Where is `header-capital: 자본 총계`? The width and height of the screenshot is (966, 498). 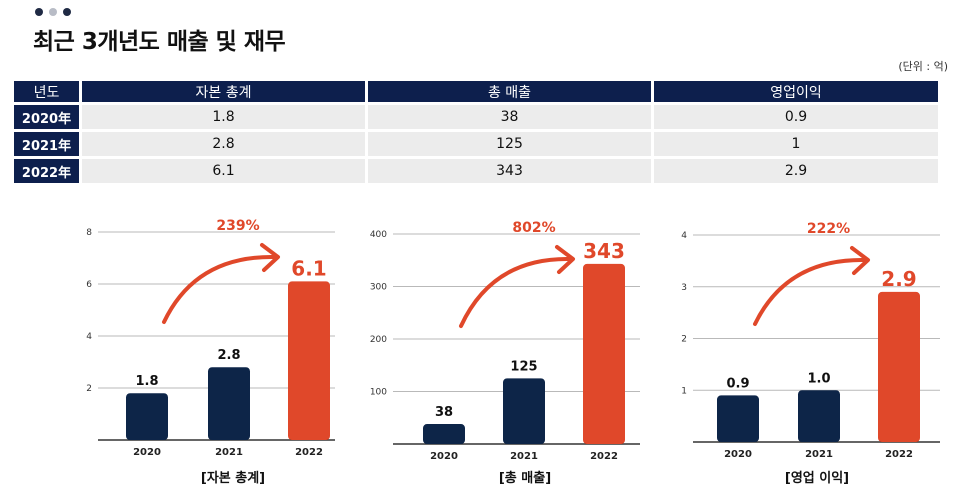
header-capital: 자본 총계 is located at coordinates (223, 91).